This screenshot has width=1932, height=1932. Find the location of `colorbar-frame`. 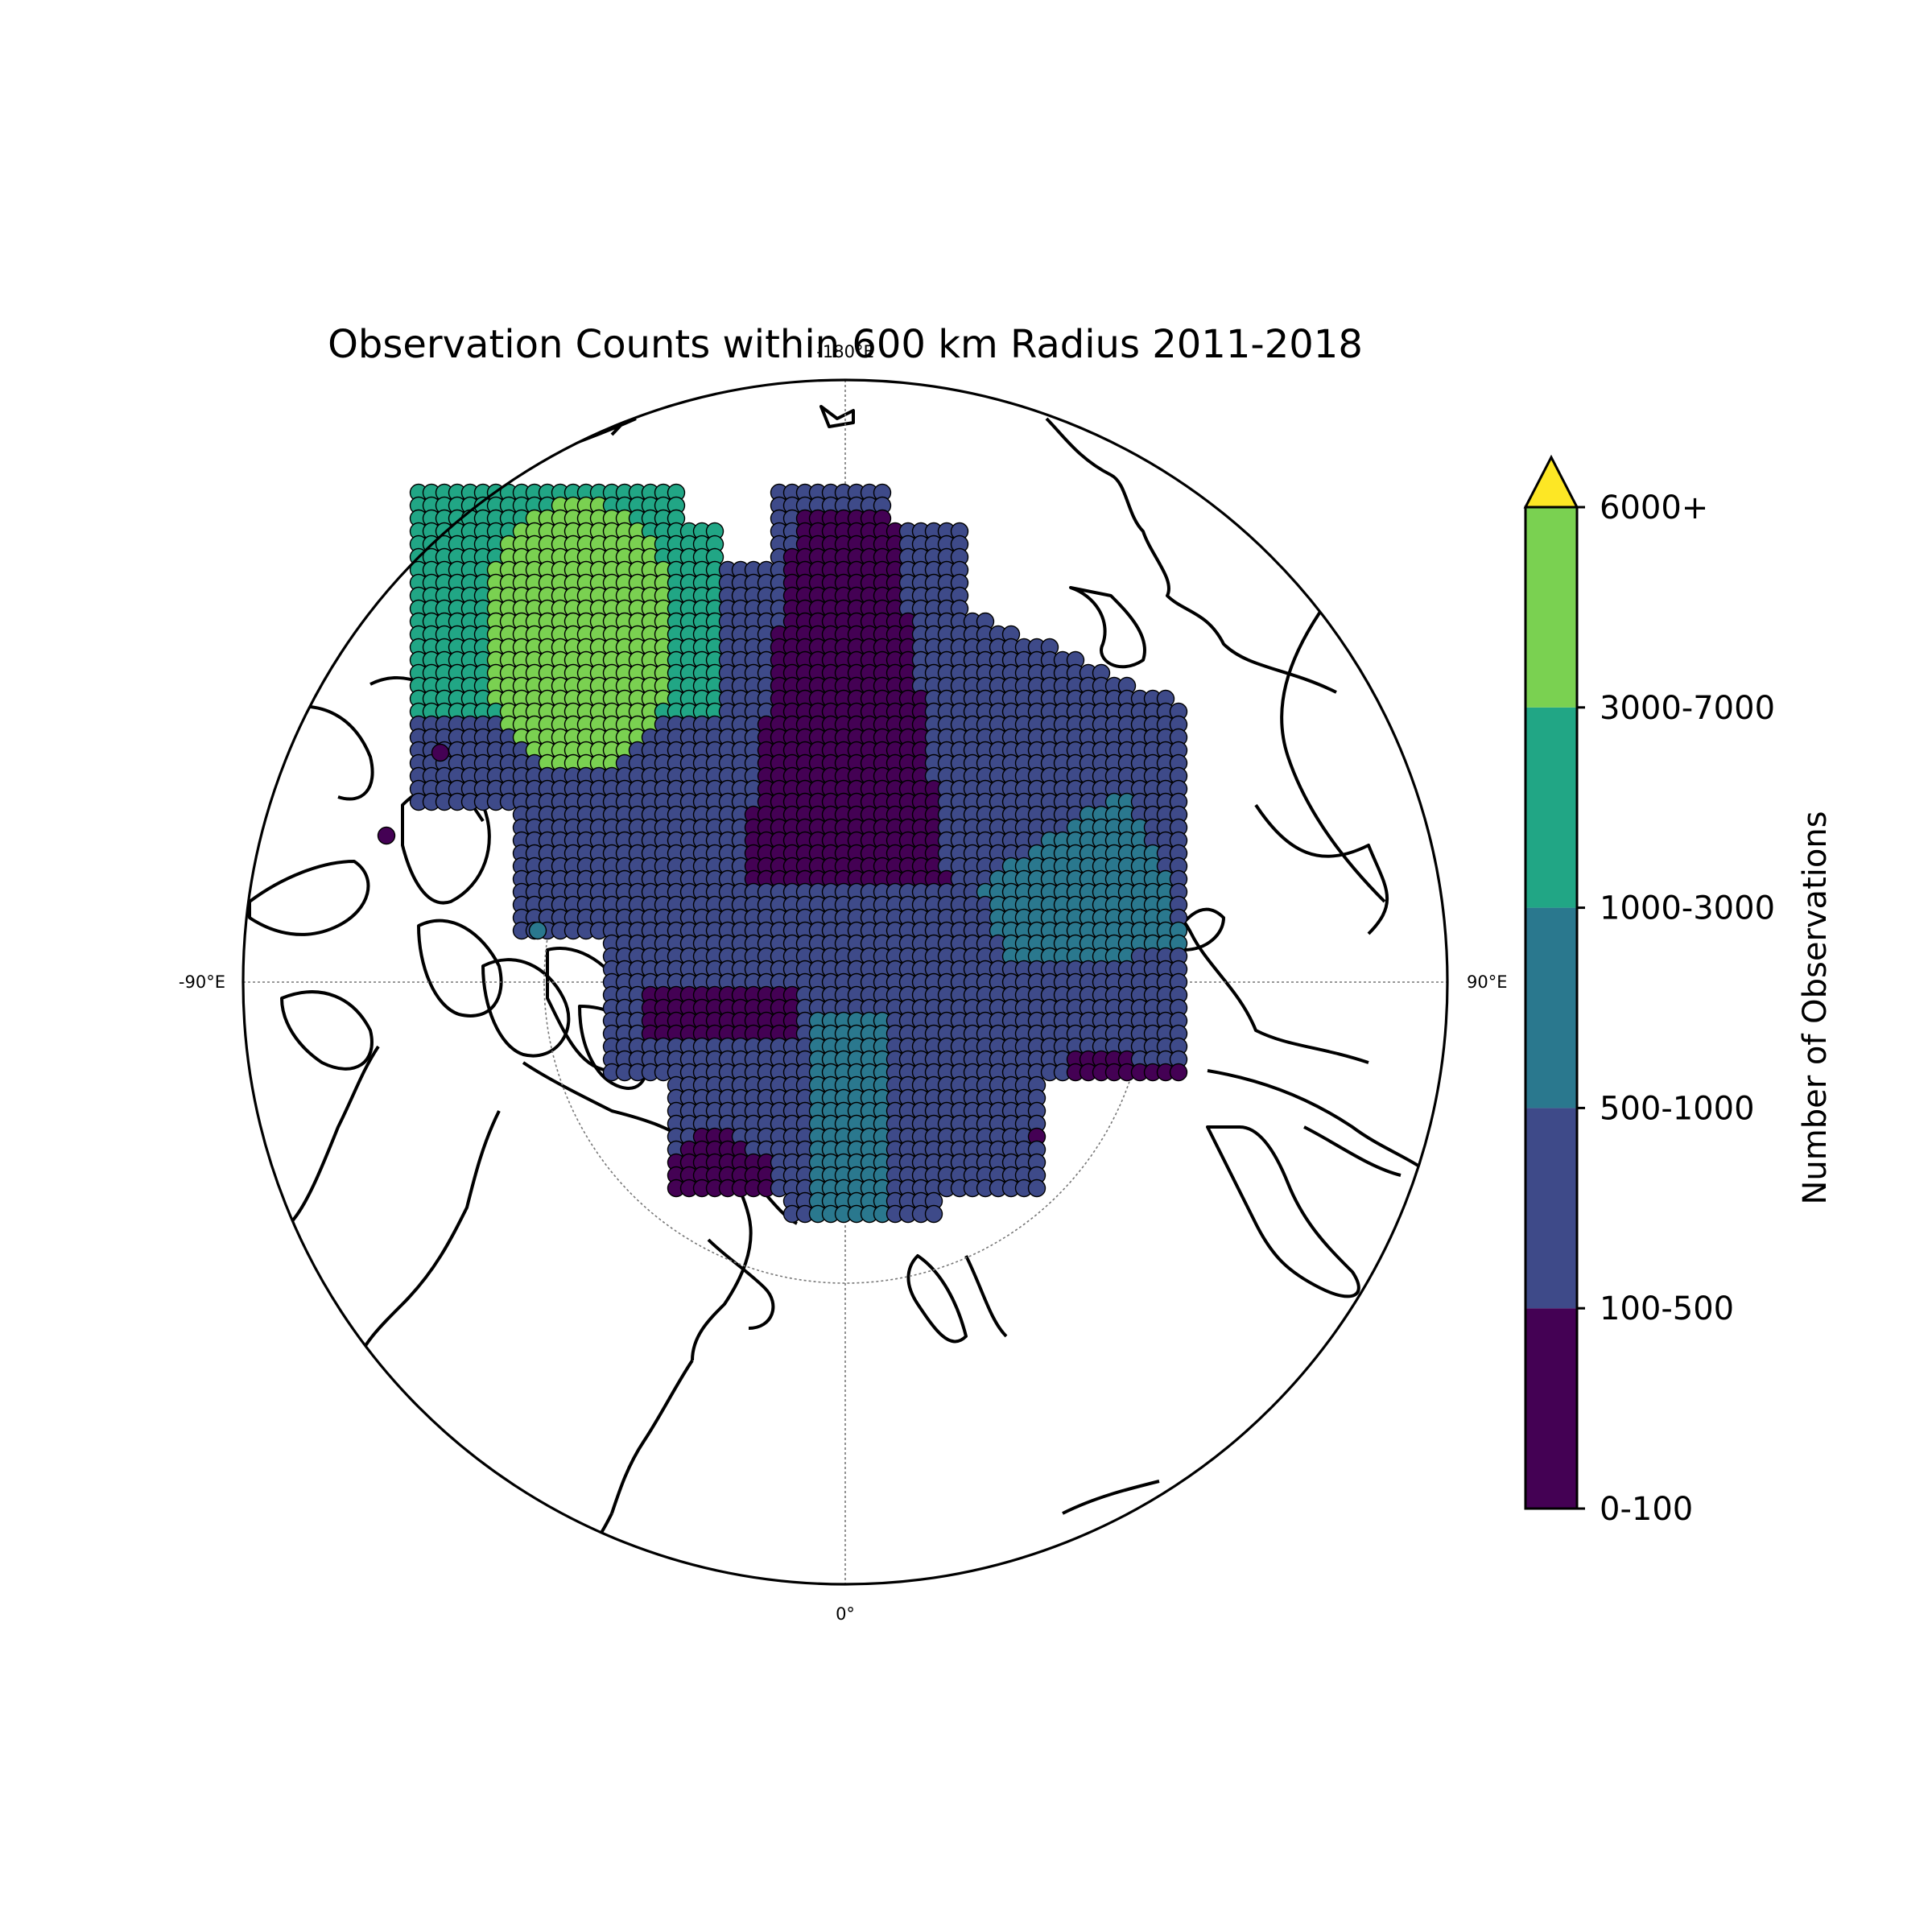

colorbar-frame is located at coordinates (1551, 1008).